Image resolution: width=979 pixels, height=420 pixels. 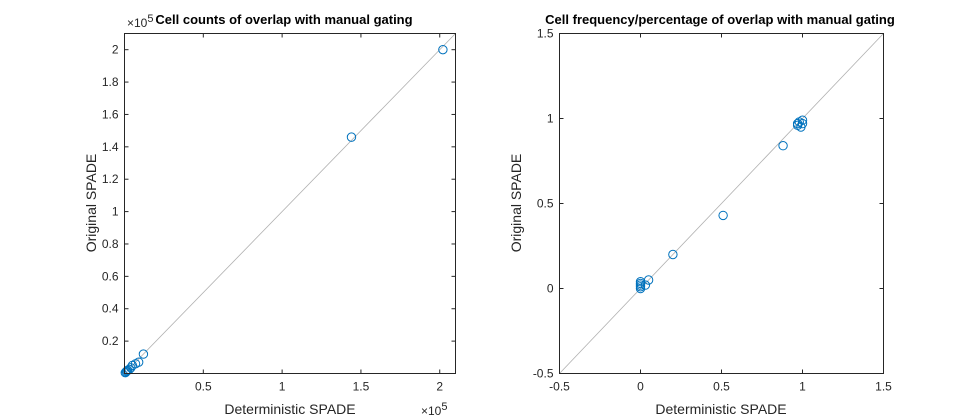 I want to click on right-y-tick-label: 0, so click(x=550, y=289).